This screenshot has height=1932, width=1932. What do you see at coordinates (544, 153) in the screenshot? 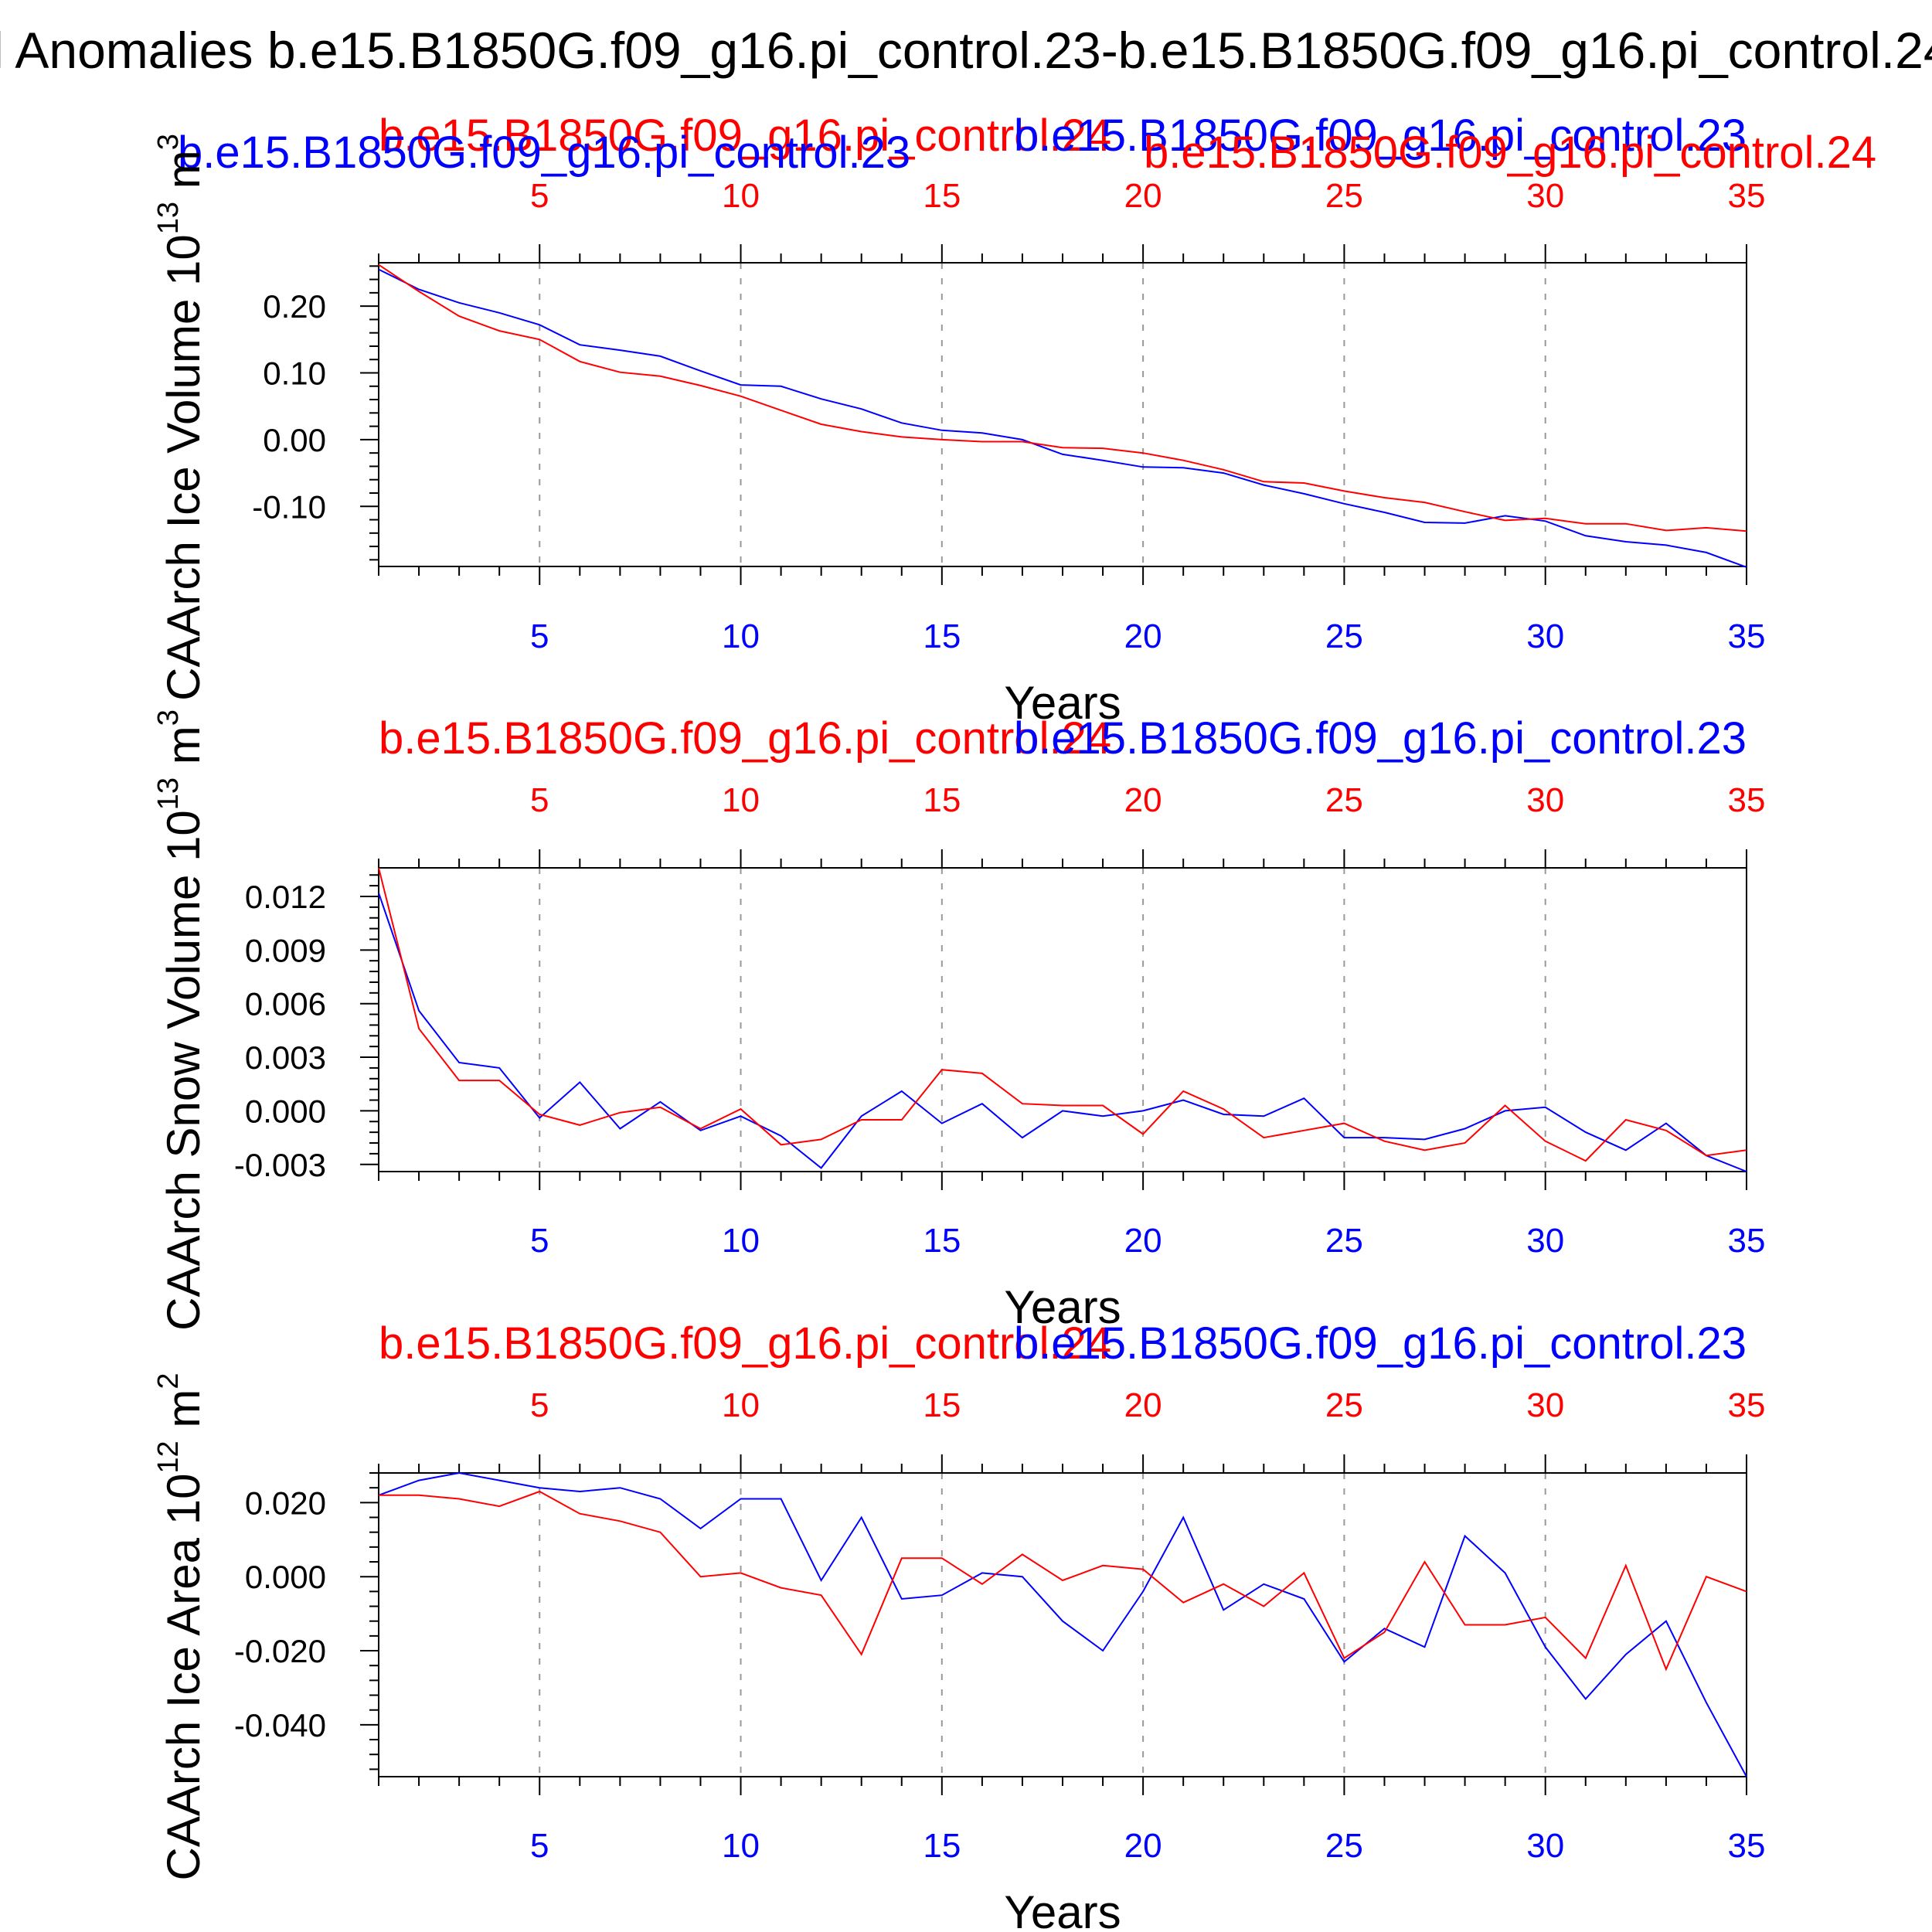
I see `series-label-second-left: b.e15.B1850G.f09_g16.pi_control.23` at bounding box center [544, 153].